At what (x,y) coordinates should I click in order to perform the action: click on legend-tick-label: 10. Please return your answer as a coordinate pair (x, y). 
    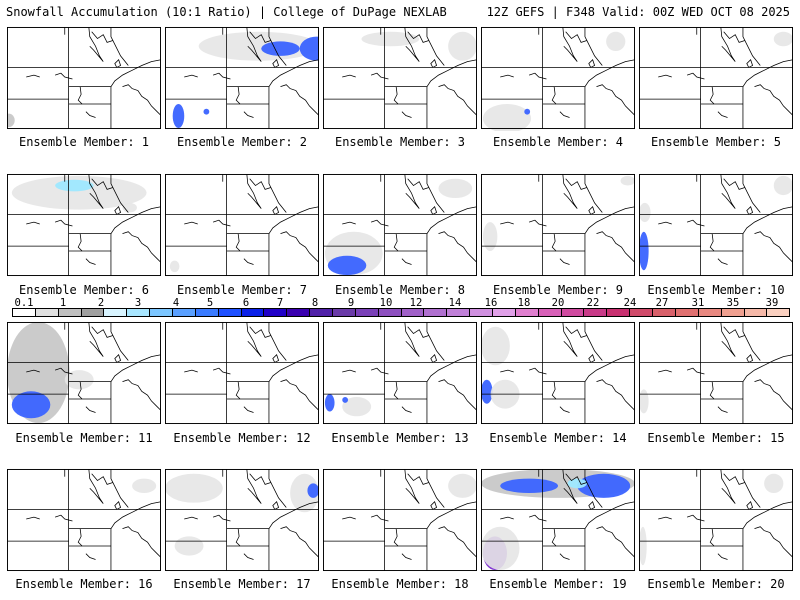
    Looking at the image, I should click on (386, 303).